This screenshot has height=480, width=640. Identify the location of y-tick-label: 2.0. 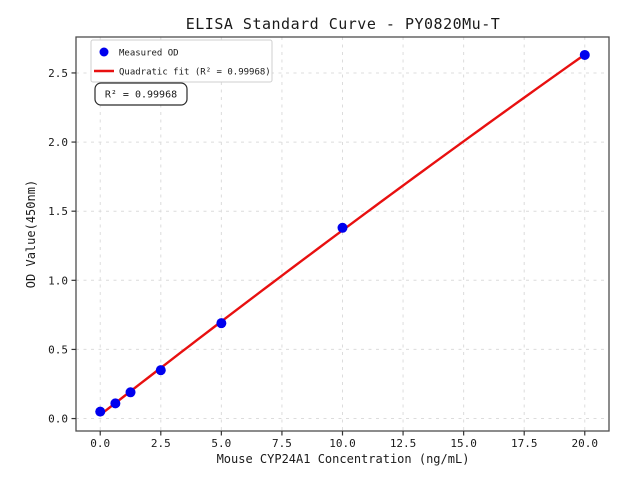
(58, 142).